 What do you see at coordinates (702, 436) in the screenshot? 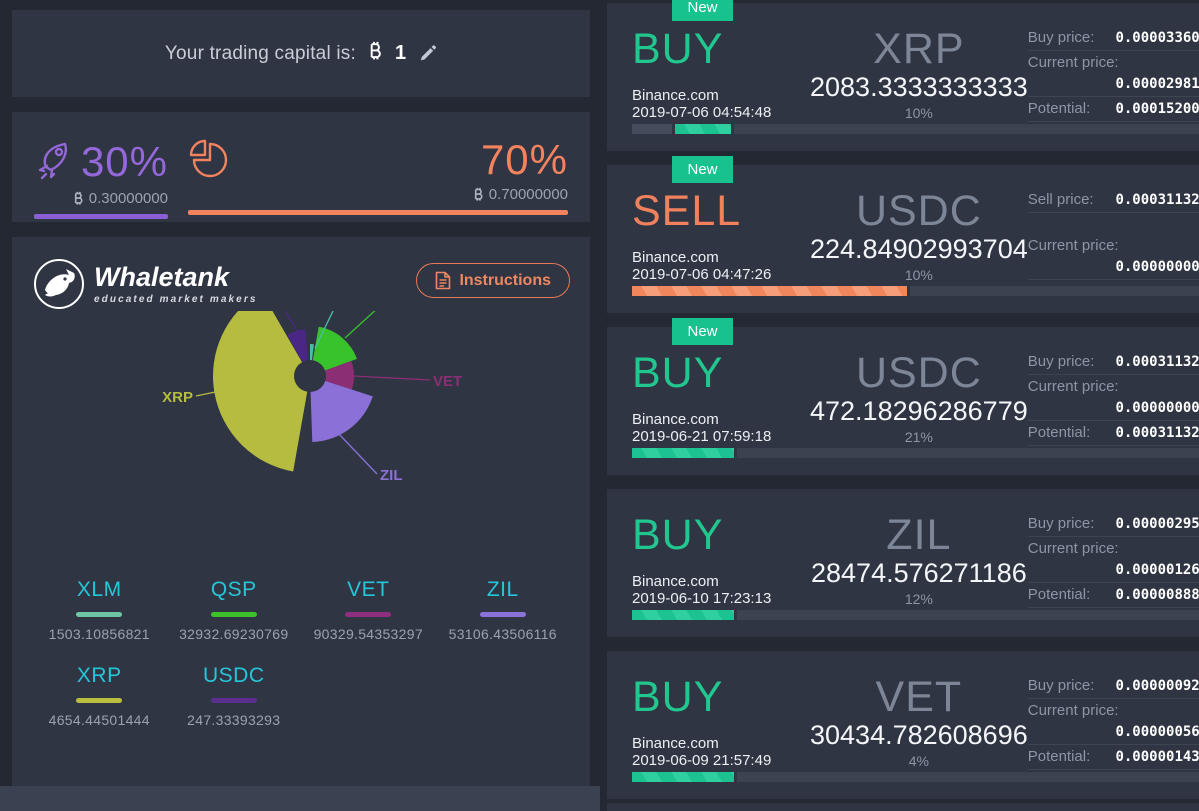
I see `signal-datetime: 2019-06-21 07:59:18` at bounding box center [702, 436].